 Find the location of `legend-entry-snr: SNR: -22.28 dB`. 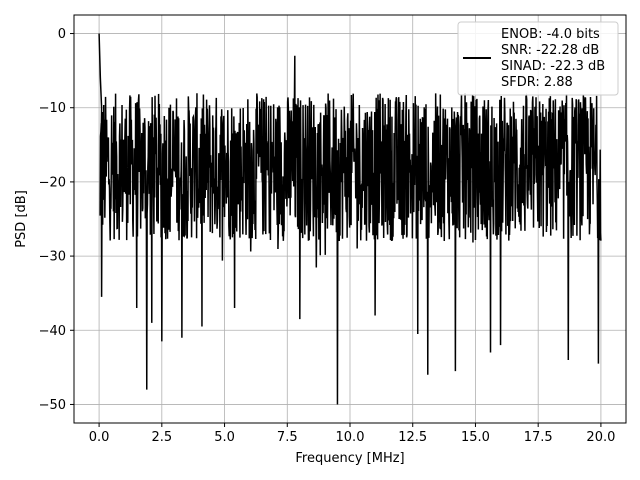

legend-entry-snr: SNR: -22.28 dB is located at coordinates (550, 50).